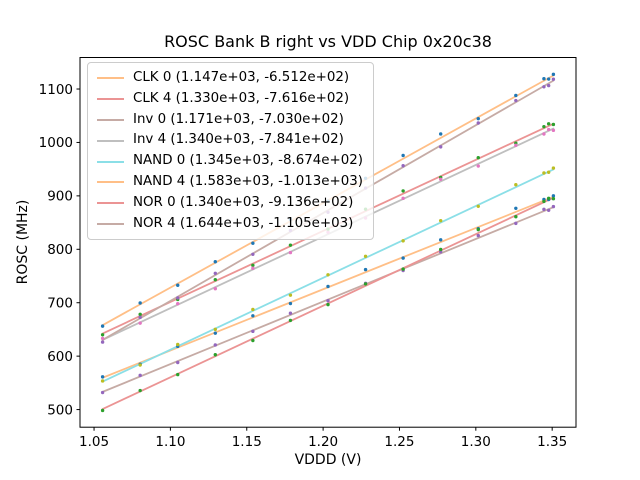 The image size is (640, 480). I want to click on x-tick-label: 1.15, so click(247, 442).